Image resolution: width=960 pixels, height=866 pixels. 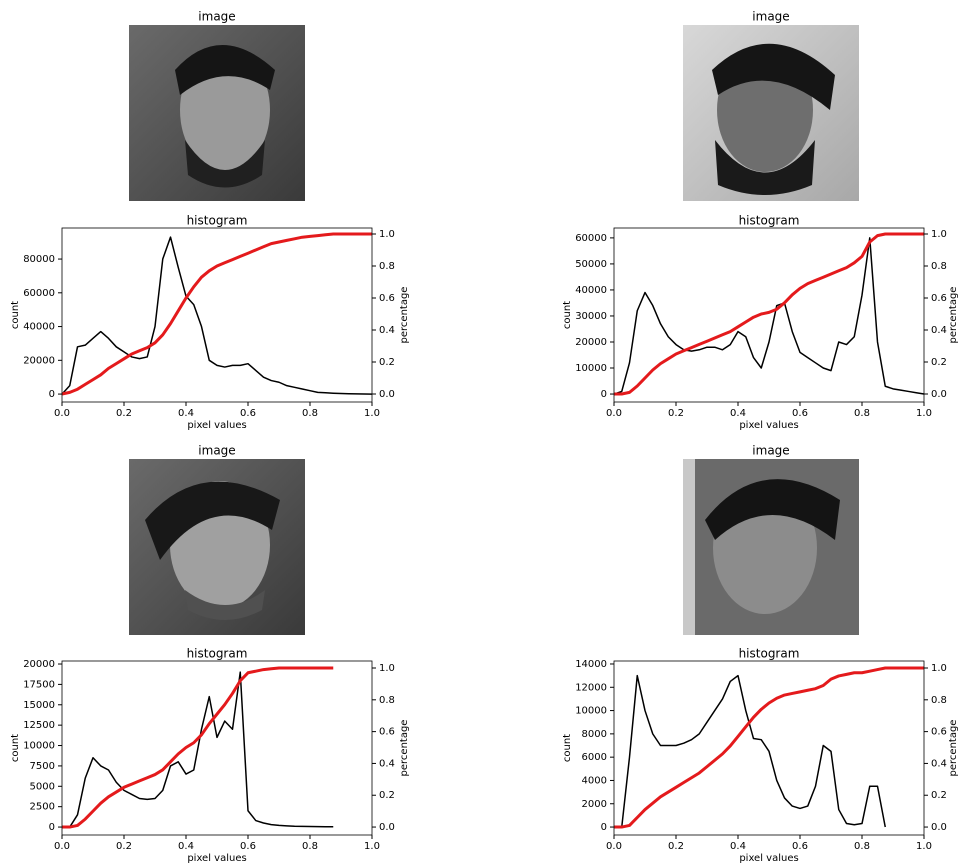 What do you see at coordinates (594, 780) in the screenshot?
I see `y-tick-label: 4000` at bounding box center [594, 780].